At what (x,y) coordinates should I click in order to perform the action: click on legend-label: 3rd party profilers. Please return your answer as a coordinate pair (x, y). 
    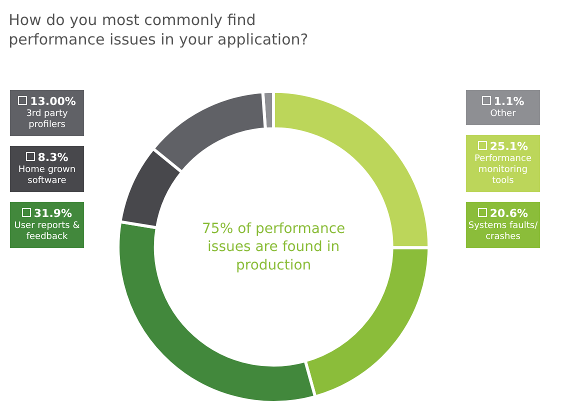
    Looking at the image, I should click on (47, 119).